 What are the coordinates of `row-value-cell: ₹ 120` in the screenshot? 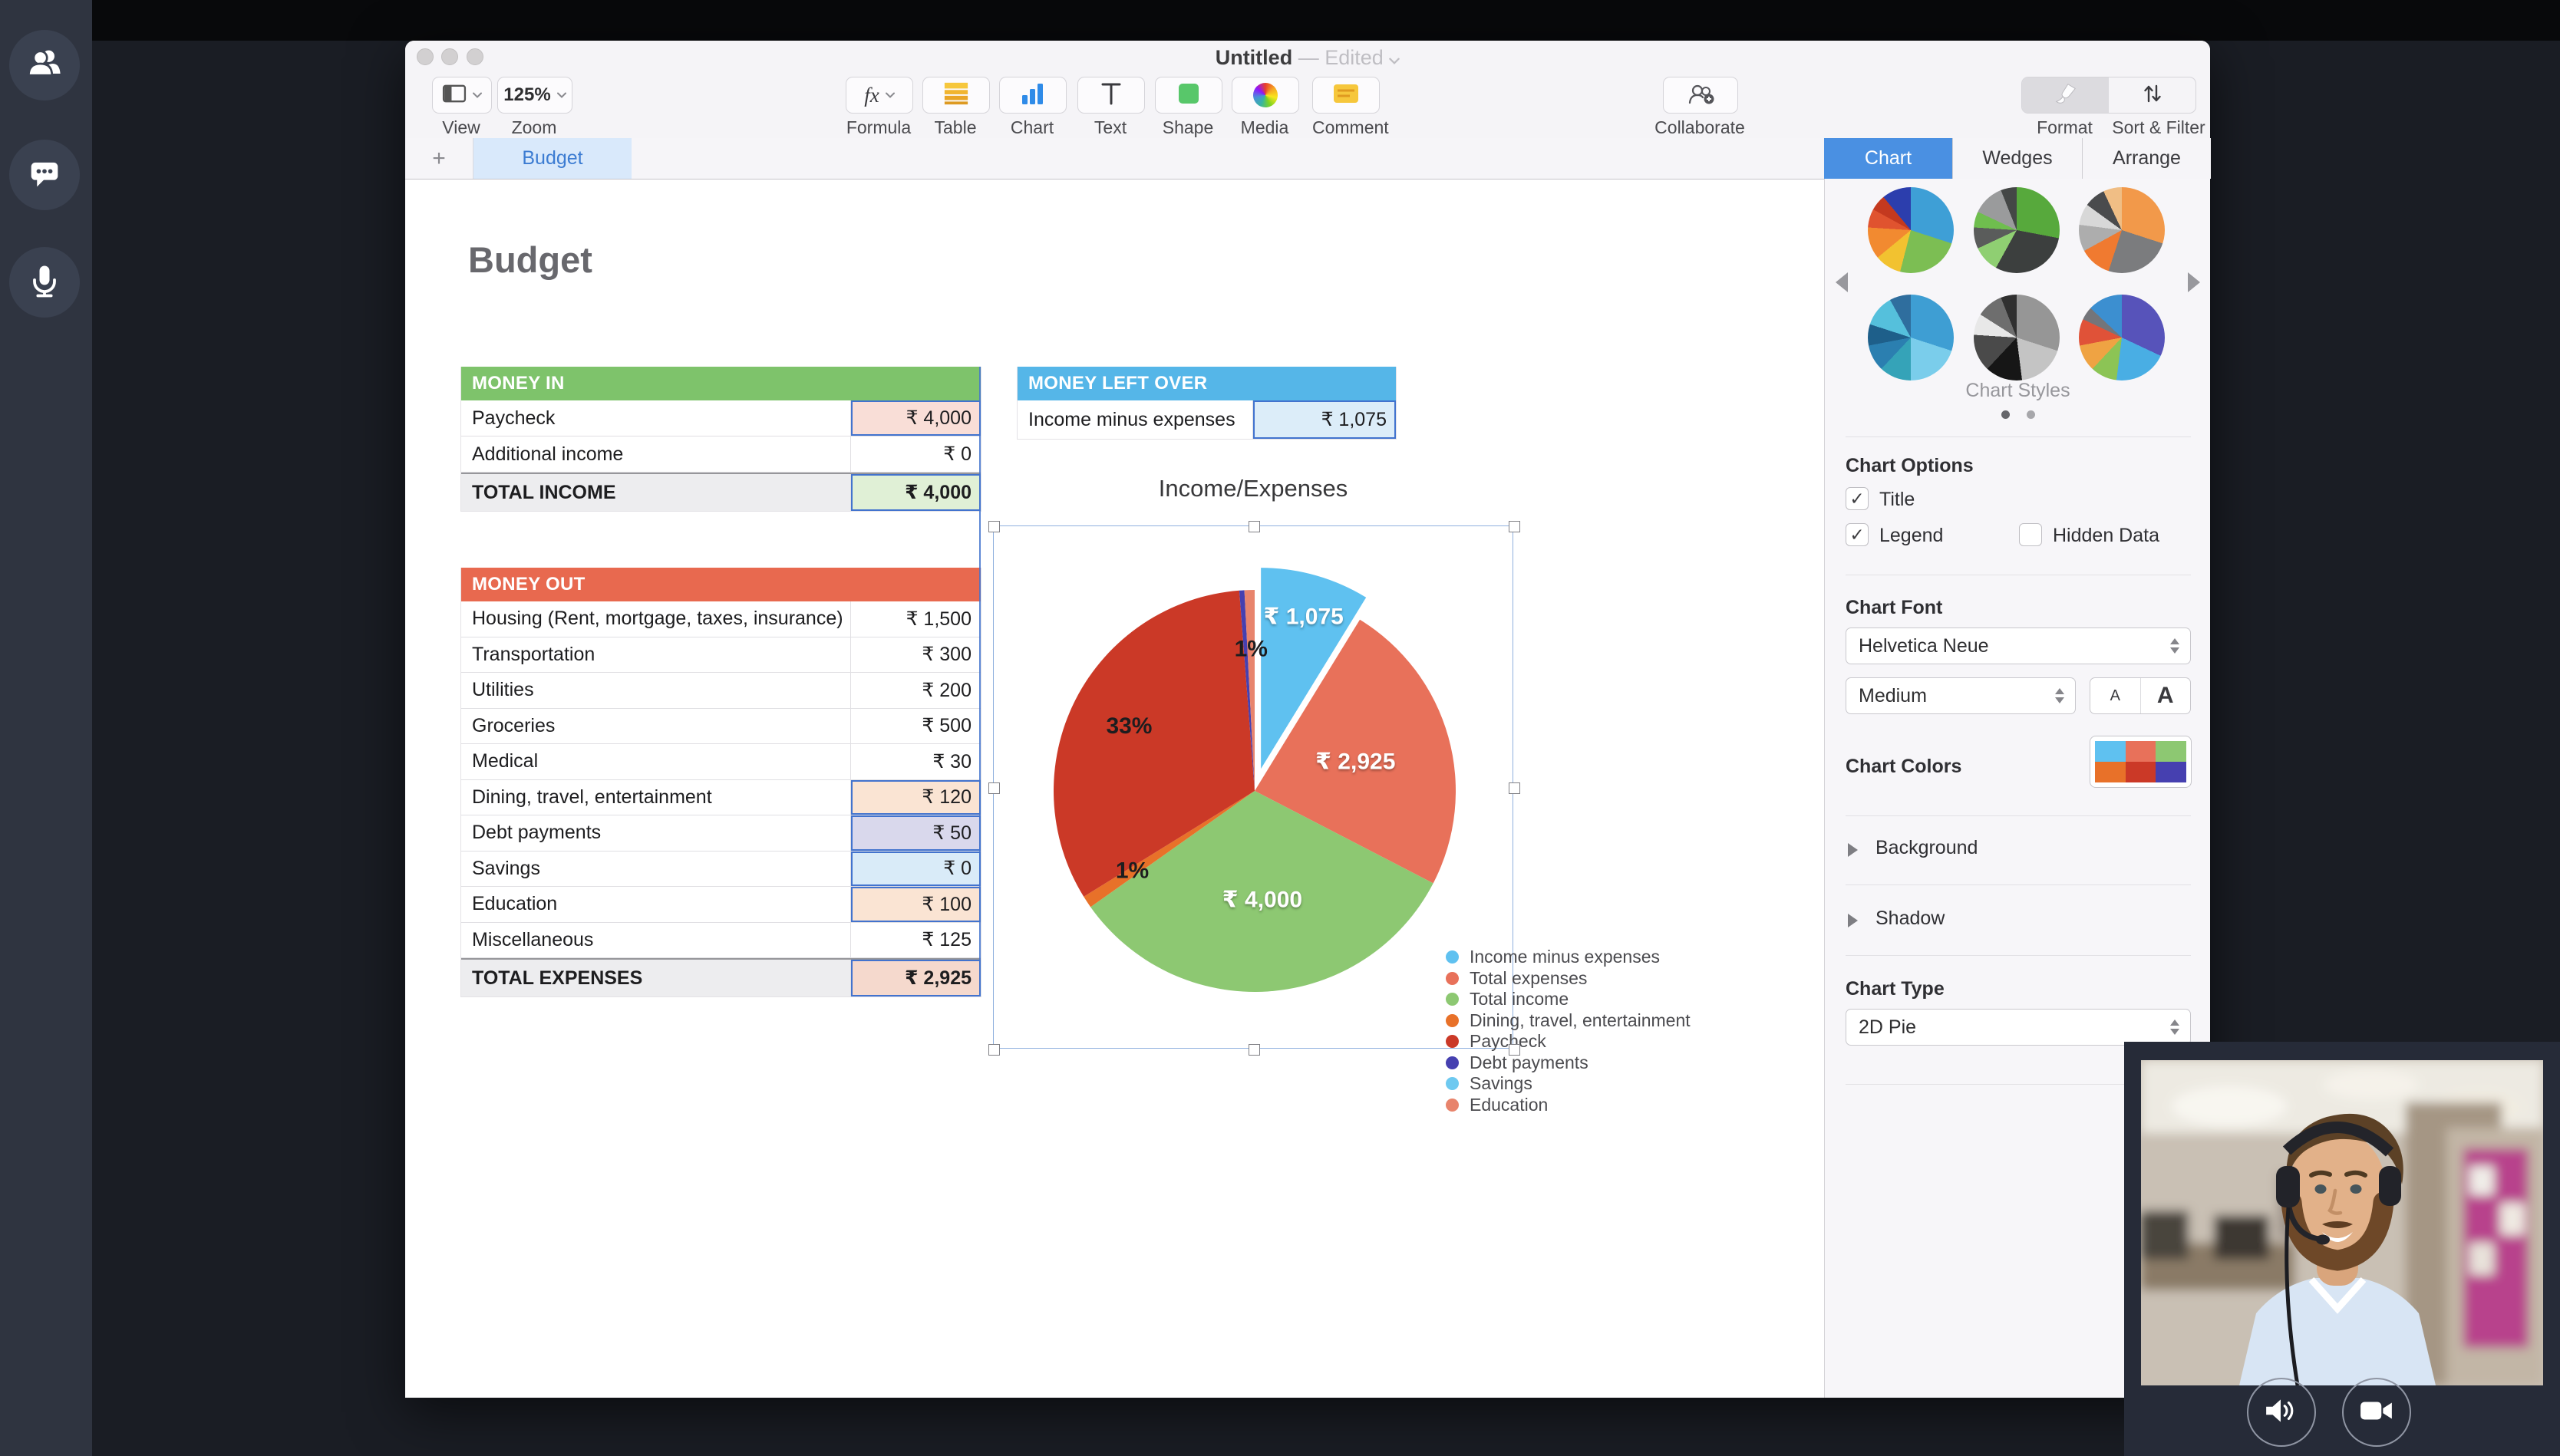 It's located at (916, 797).